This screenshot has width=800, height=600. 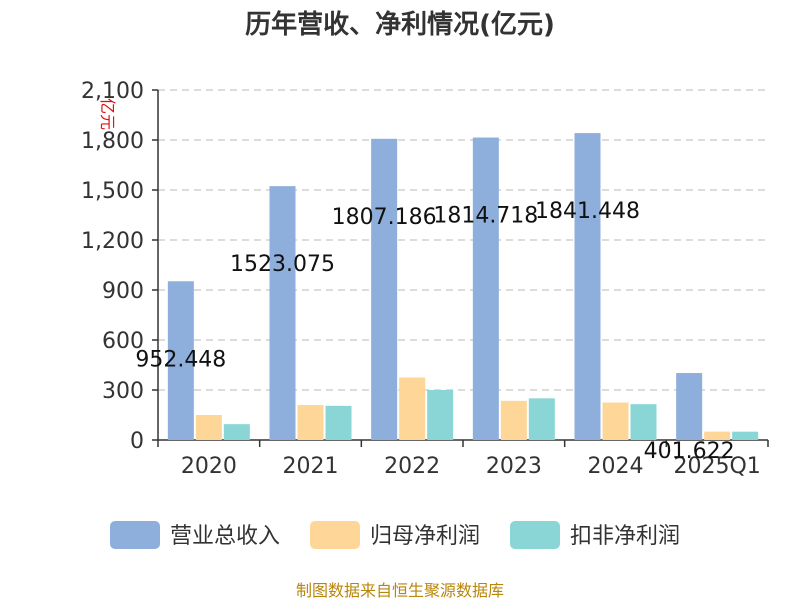 What do you see at coordinates (112, 191) in the screenshot?
I see `y-tick-label: 1,500` at bounding box center [112, 191].